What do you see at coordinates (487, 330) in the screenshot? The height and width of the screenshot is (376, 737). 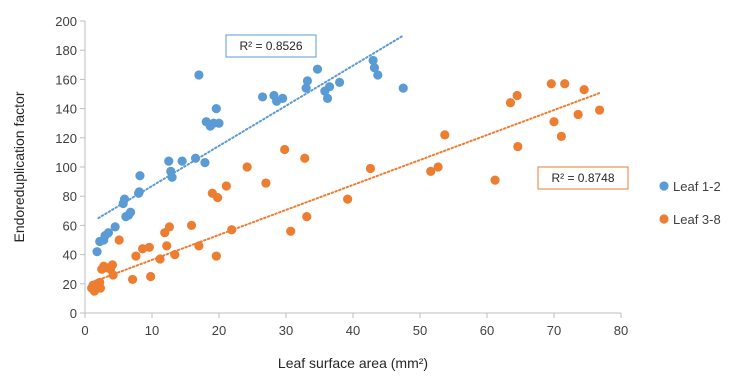 I see `x-tick-label: 60` at bounding box center [487, 330].